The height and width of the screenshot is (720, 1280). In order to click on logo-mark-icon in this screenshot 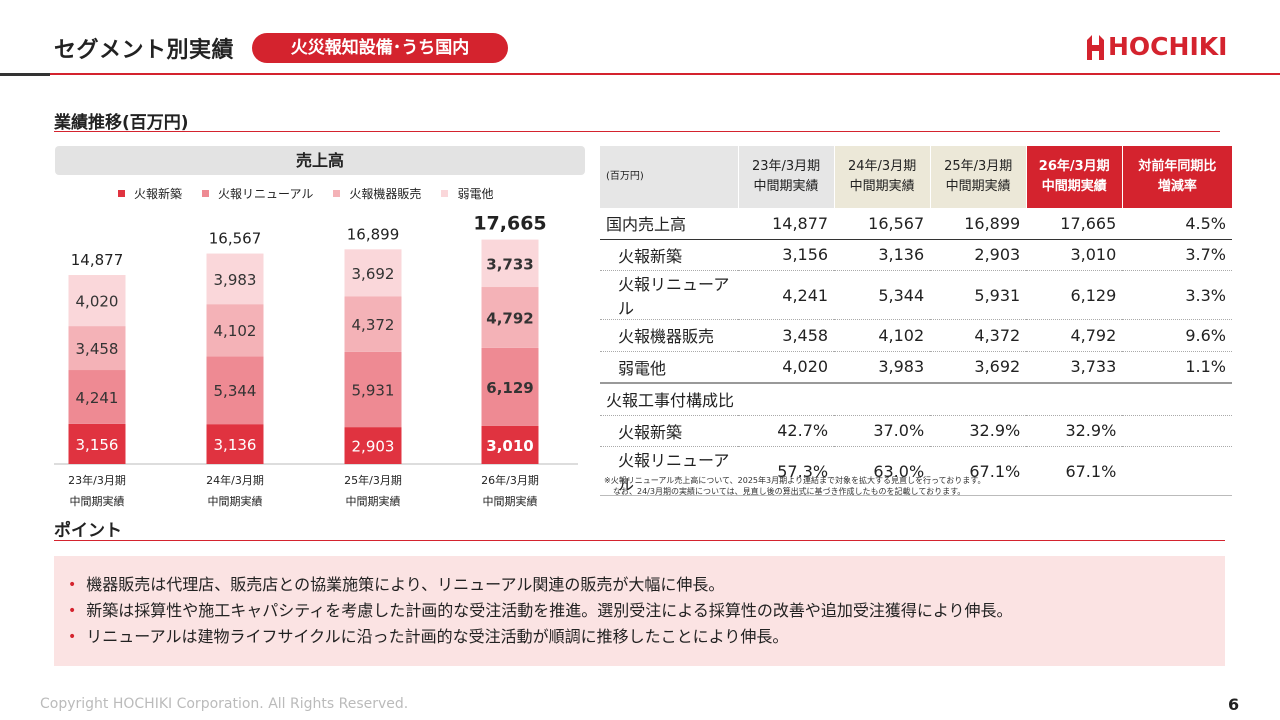, I will do `click(1095, 47)`.